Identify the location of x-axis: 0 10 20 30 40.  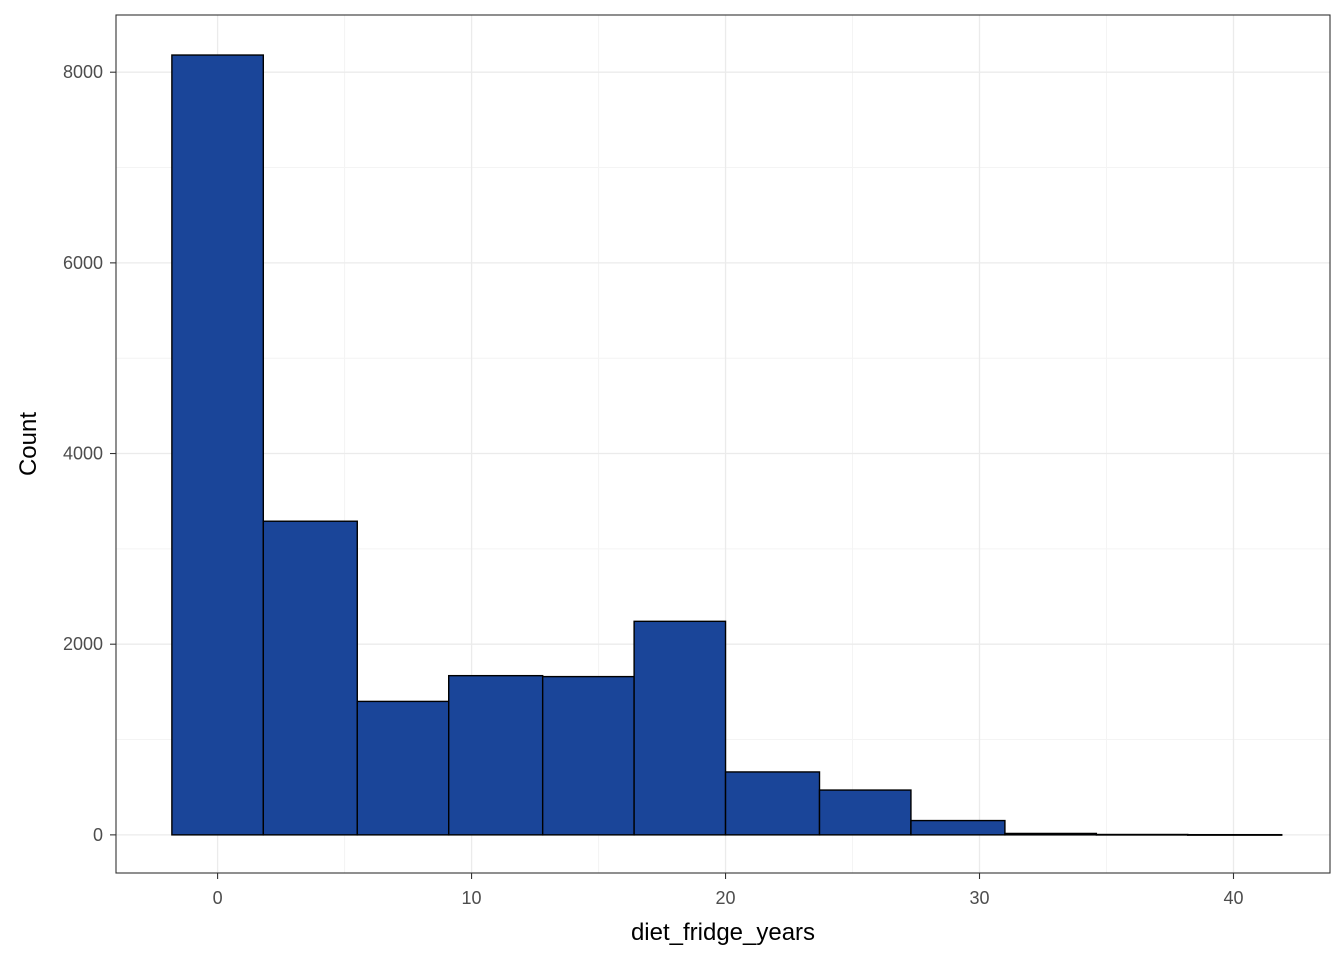
(728, 890).